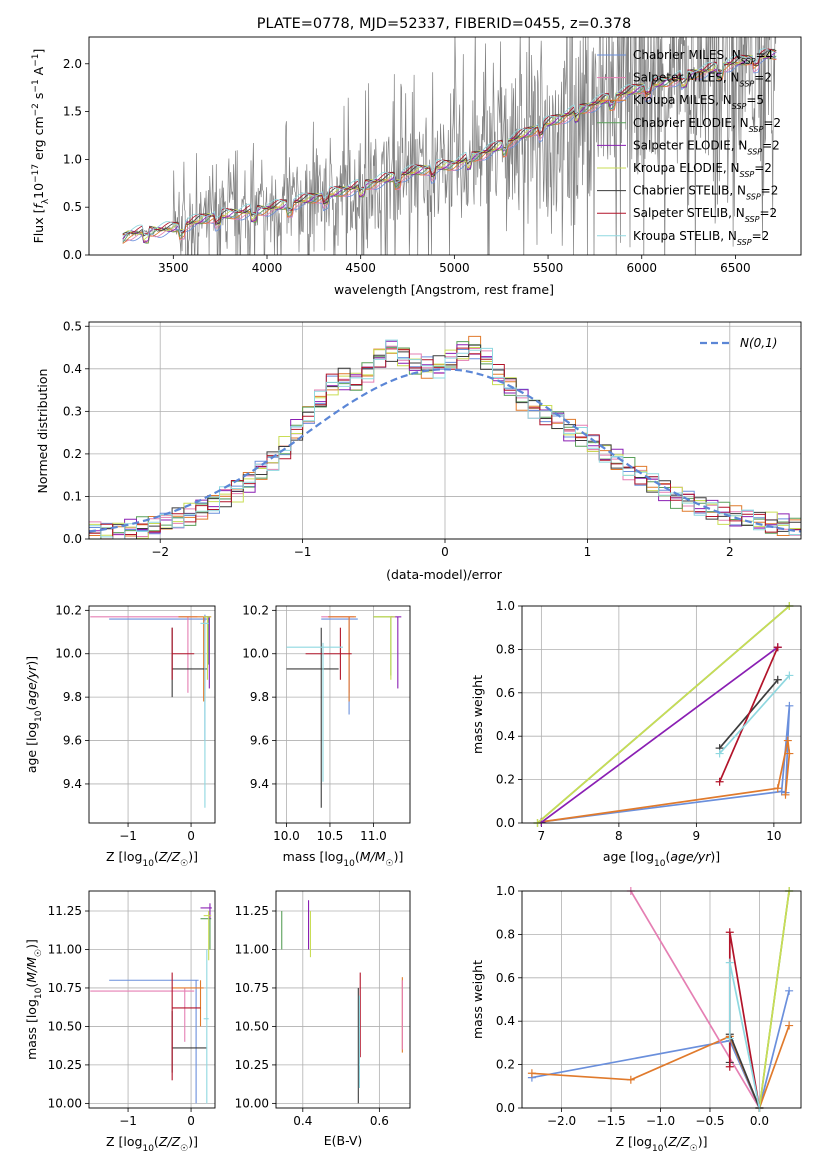  I want to click on x-tick-label: 5000, so click(454, 268).